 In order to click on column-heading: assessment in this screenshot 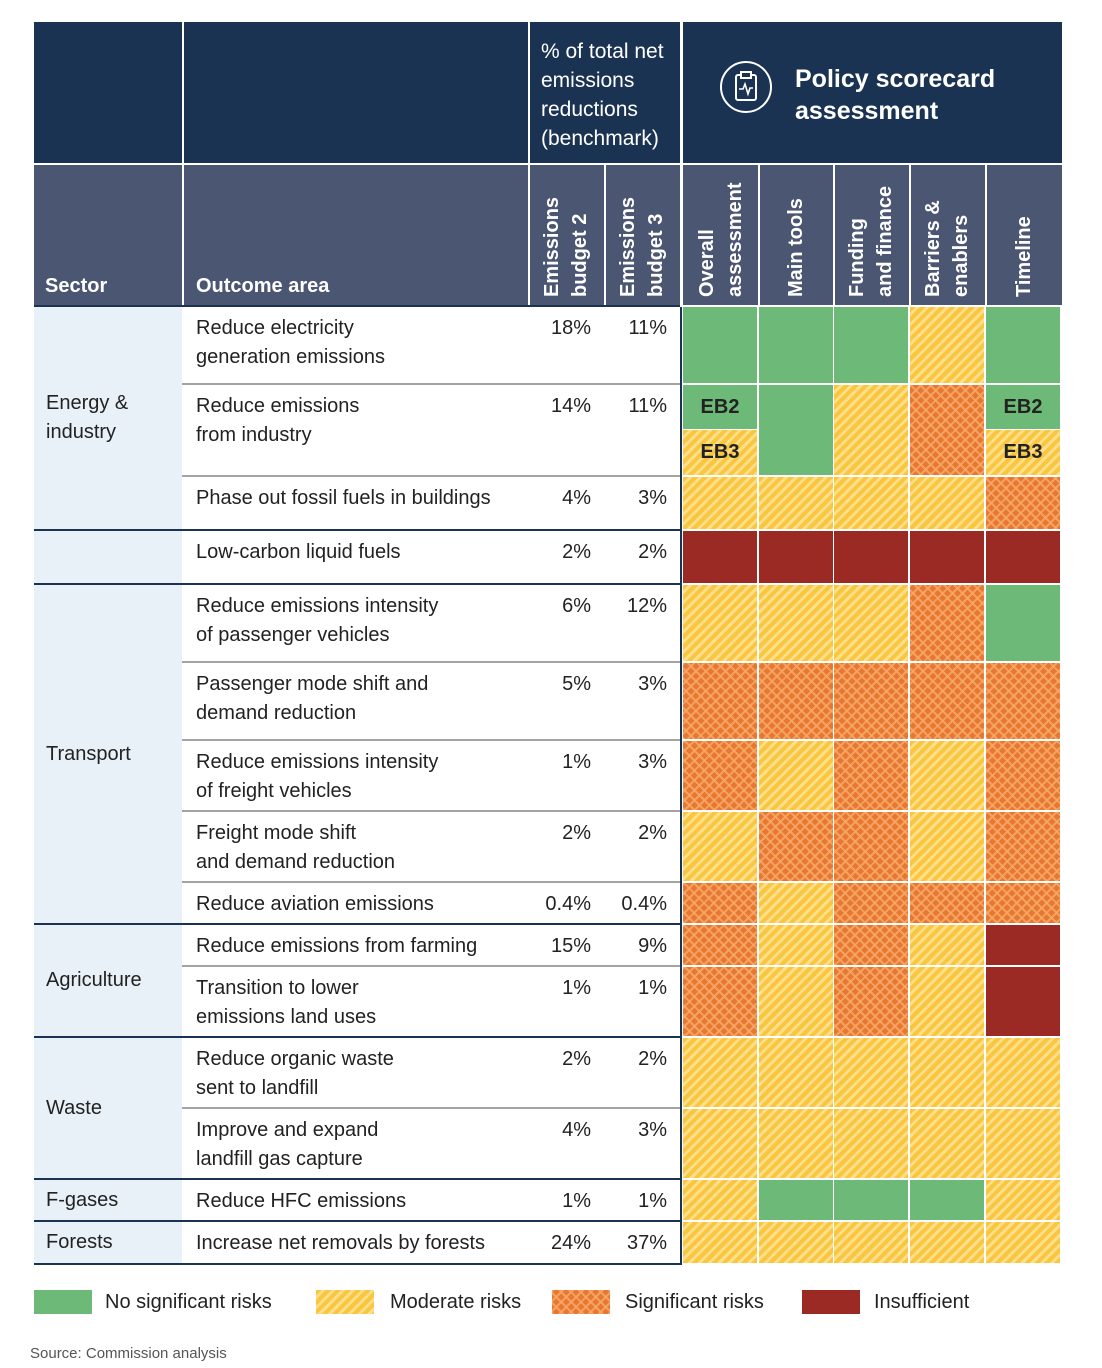, I will do `click(734, 239)`.